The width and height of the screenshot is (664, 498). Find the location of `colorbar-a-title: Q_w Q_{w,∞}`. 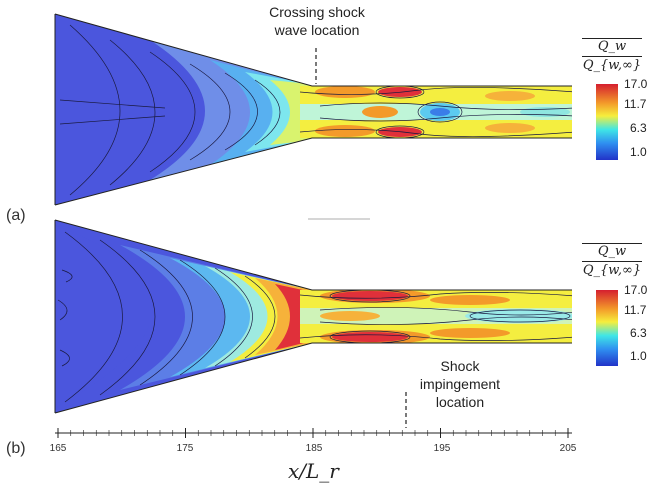

colorbar-a-title: Q_w Q_{w,∞} is located at coordinates (612, 55).